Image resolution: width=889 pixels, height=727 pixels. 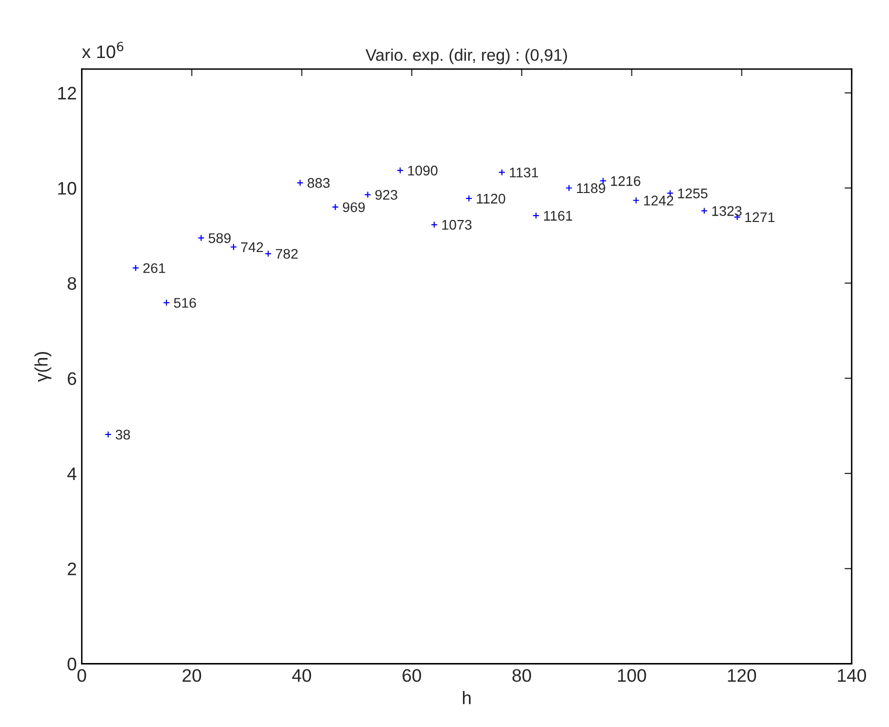 What do you see at coordinates (252, 247) in the screenshot?
I see `annotation: 742` at bounding box center [252, 247].